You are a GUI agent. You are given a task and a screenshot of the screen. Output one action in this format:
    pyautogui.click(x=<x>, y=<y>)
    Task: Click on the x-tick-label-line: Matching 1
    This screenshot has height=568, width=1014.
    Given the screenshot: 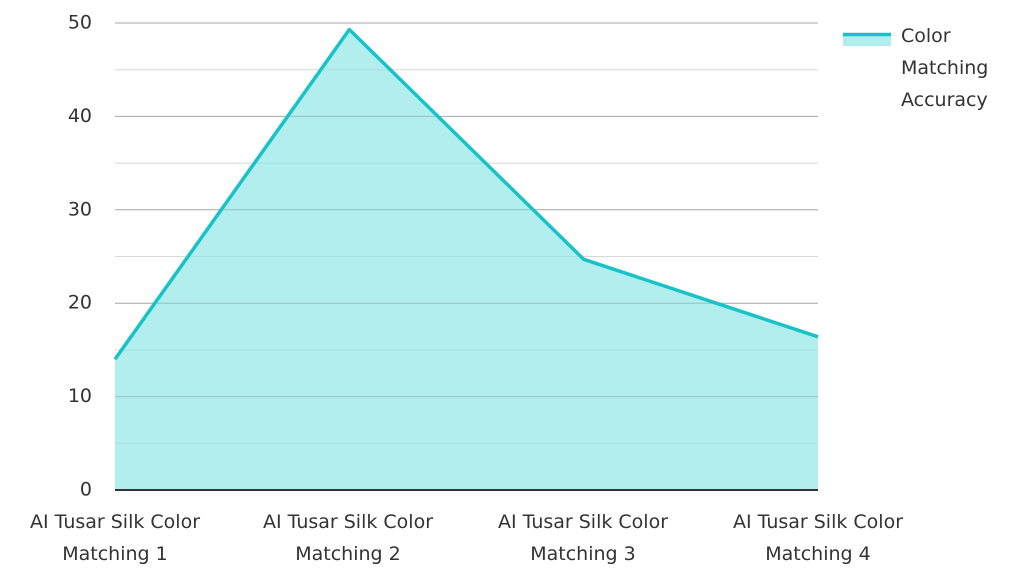 What is the action you would take?
    pyautogui.click(x=114, y=553)
    